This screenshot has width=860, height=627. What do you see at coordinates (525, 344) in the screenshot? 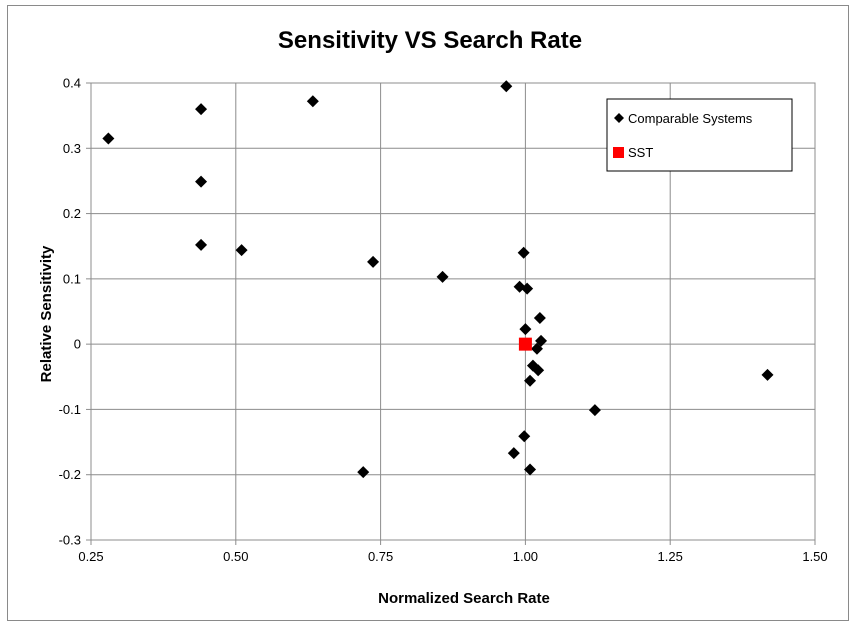
I see `sst-point` at bounding box center [525, 344].